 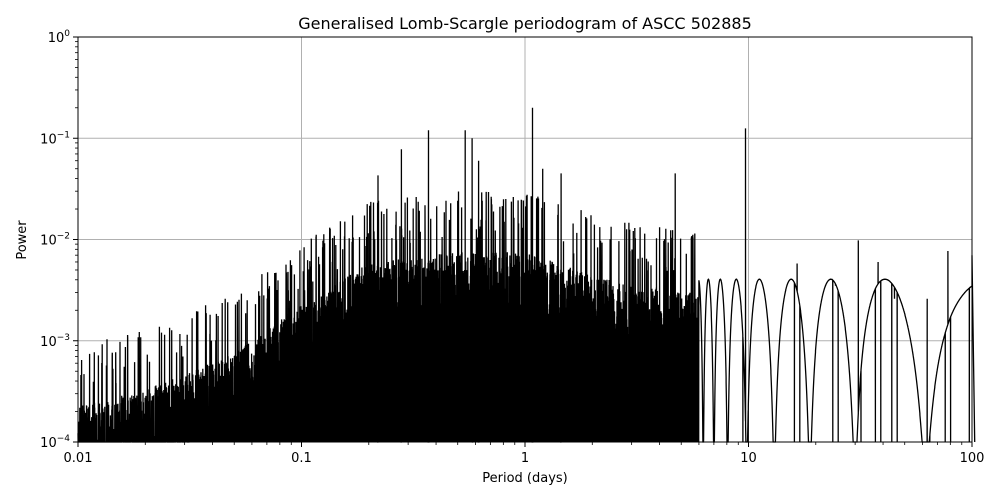 What do you see at coordinates (525, 478) in the screenshot?
I see `x-axis-label: Period (days)` at bounding box center [525, 478].